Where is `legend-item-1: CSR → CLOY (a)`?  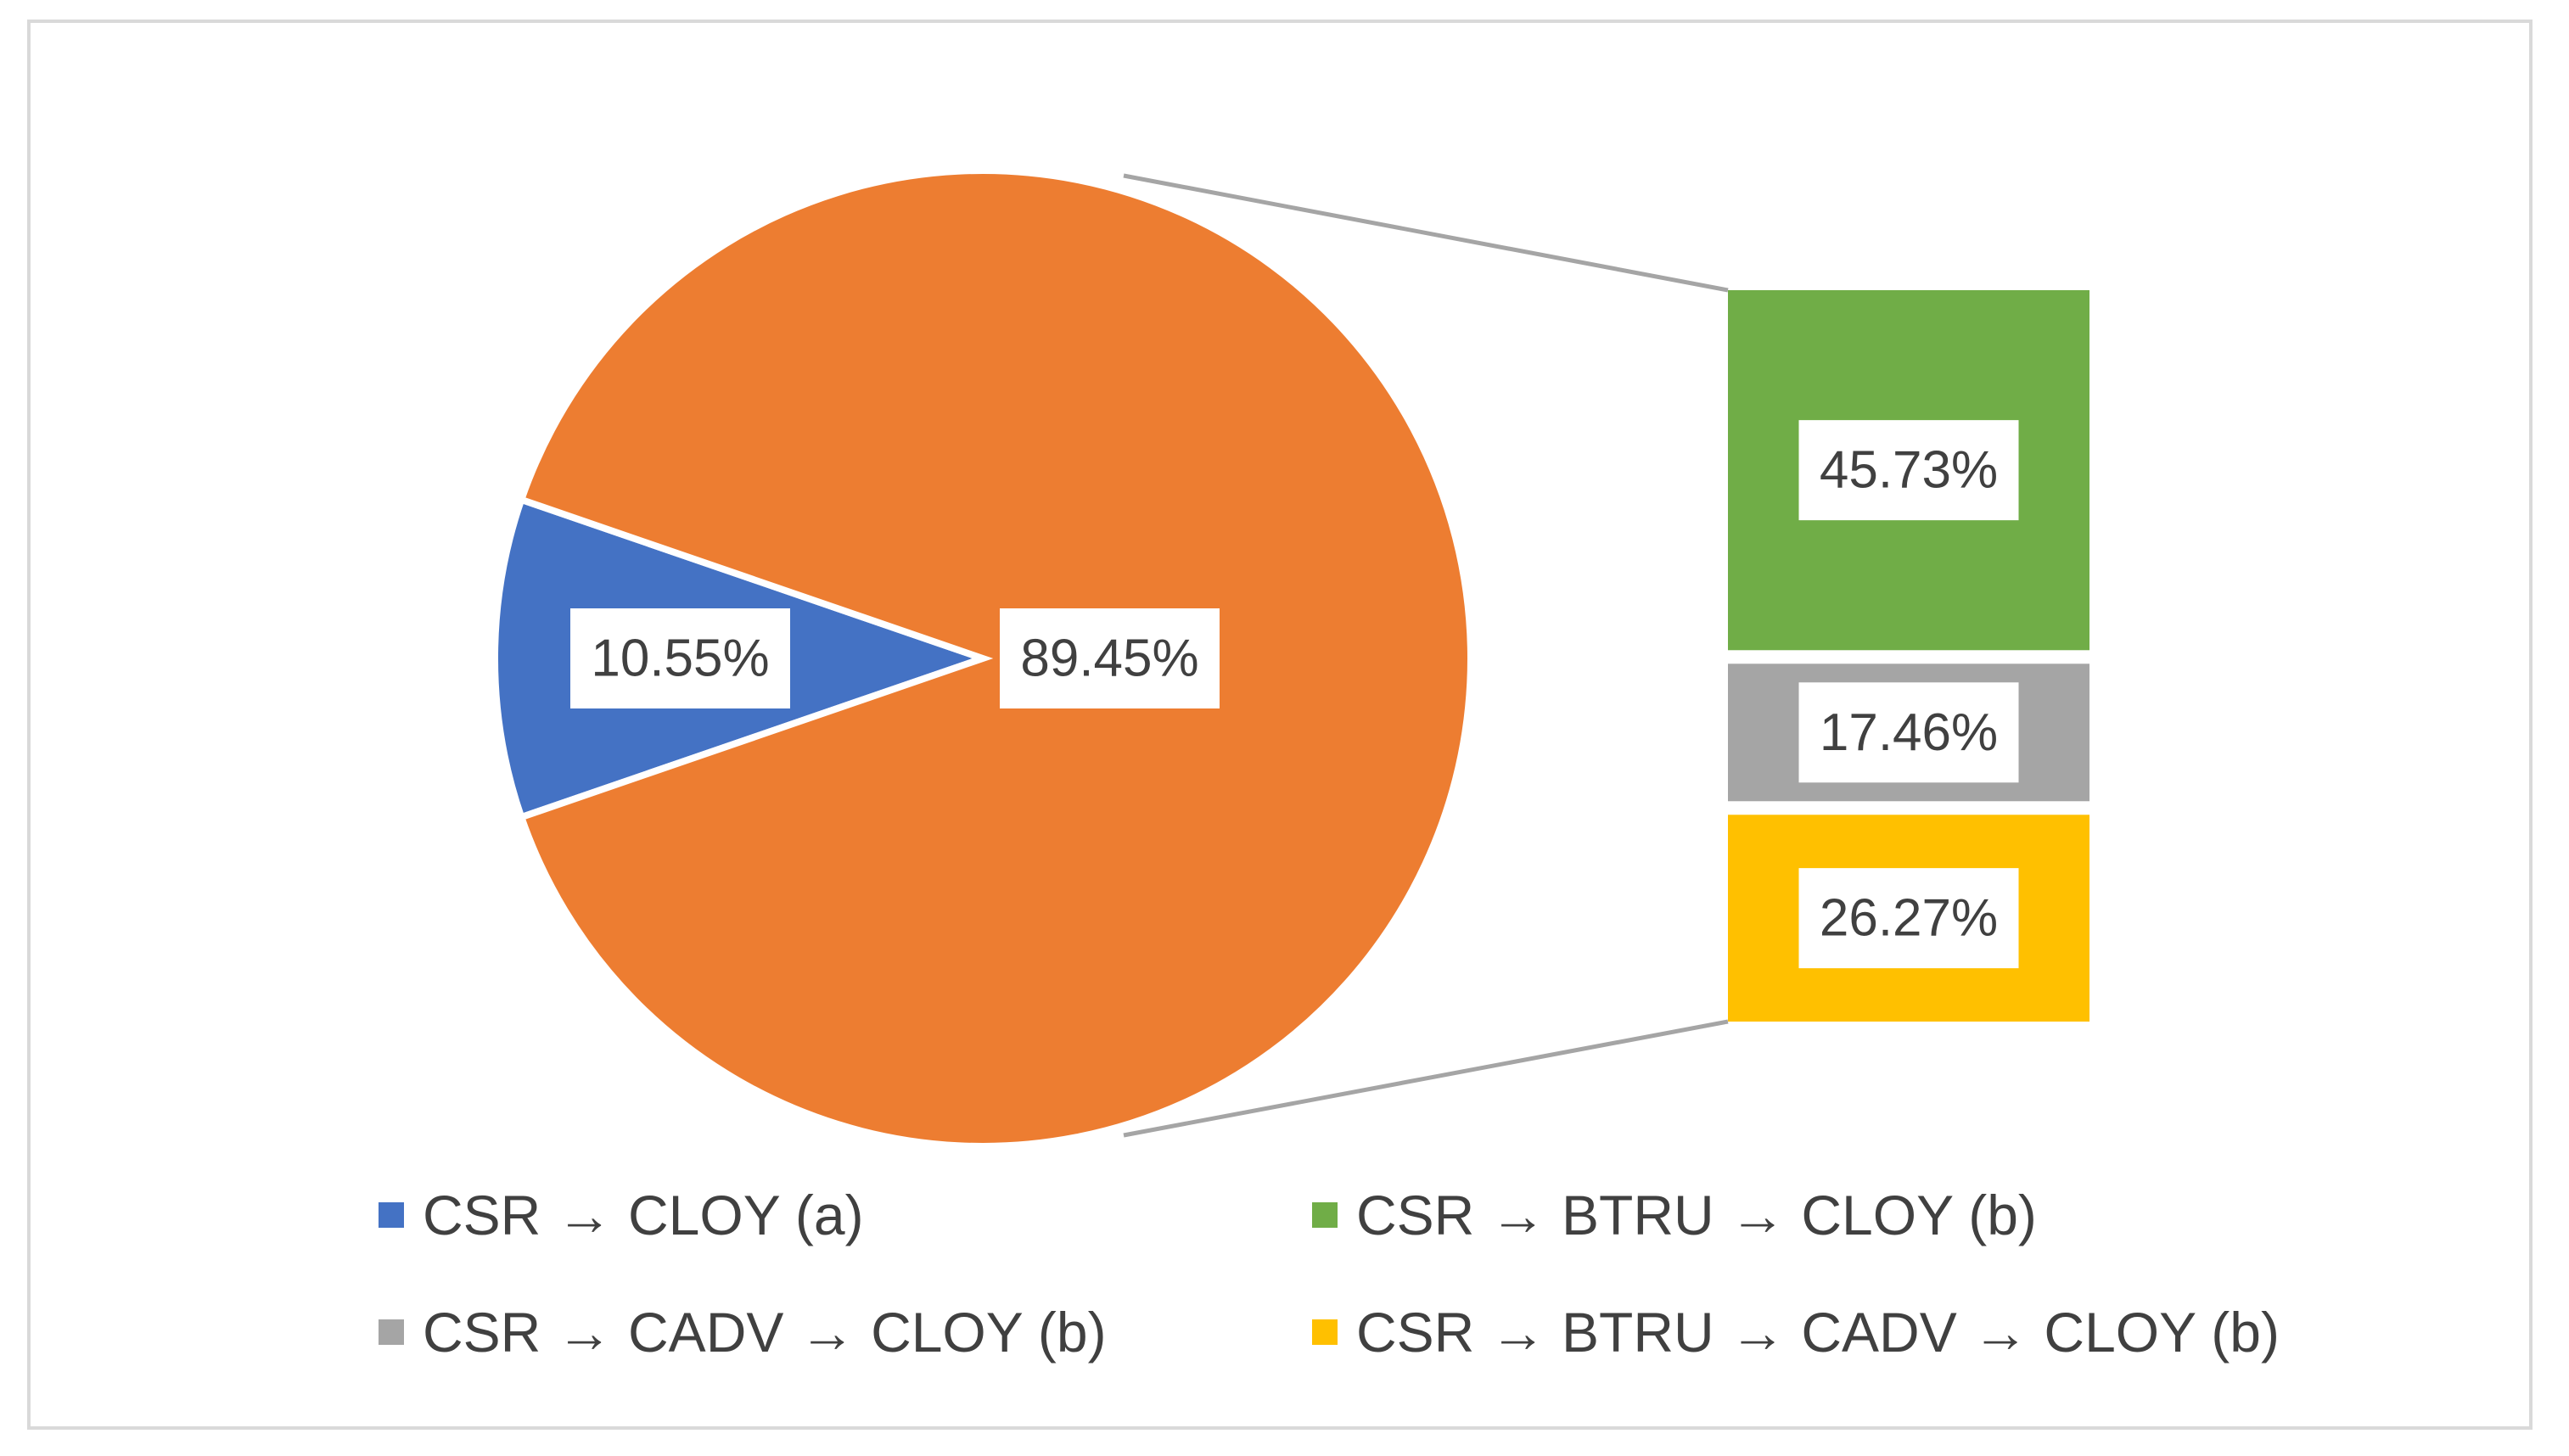
legend-item-1: CSR → CLOY (a) is located at coordinates (621, 1215).